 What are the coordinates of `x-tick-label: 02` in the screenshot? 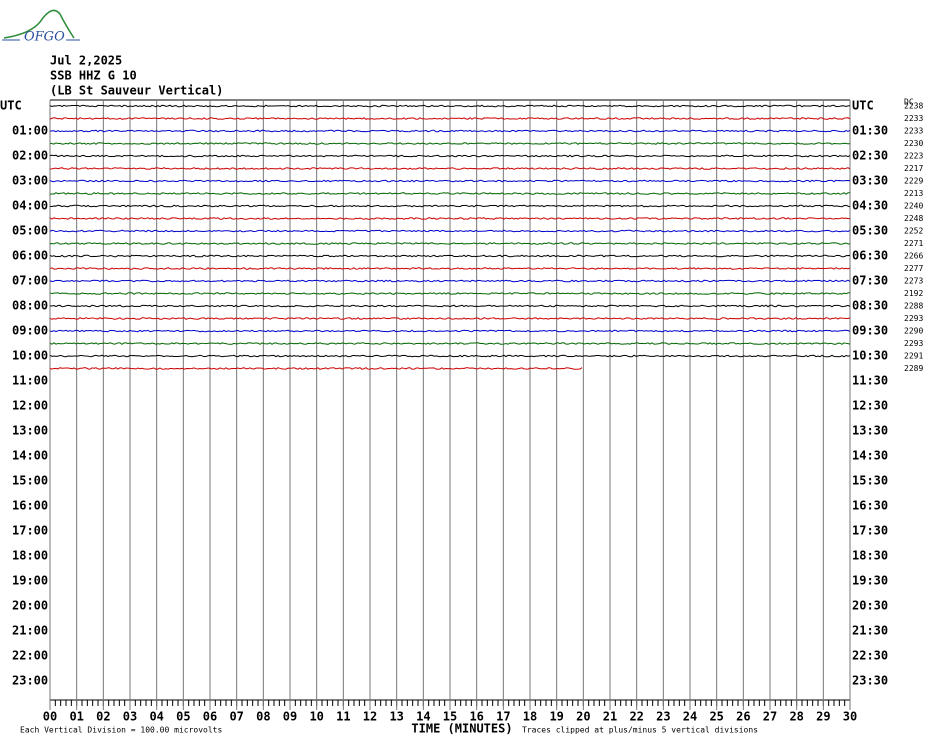 It's located at (103, 717).